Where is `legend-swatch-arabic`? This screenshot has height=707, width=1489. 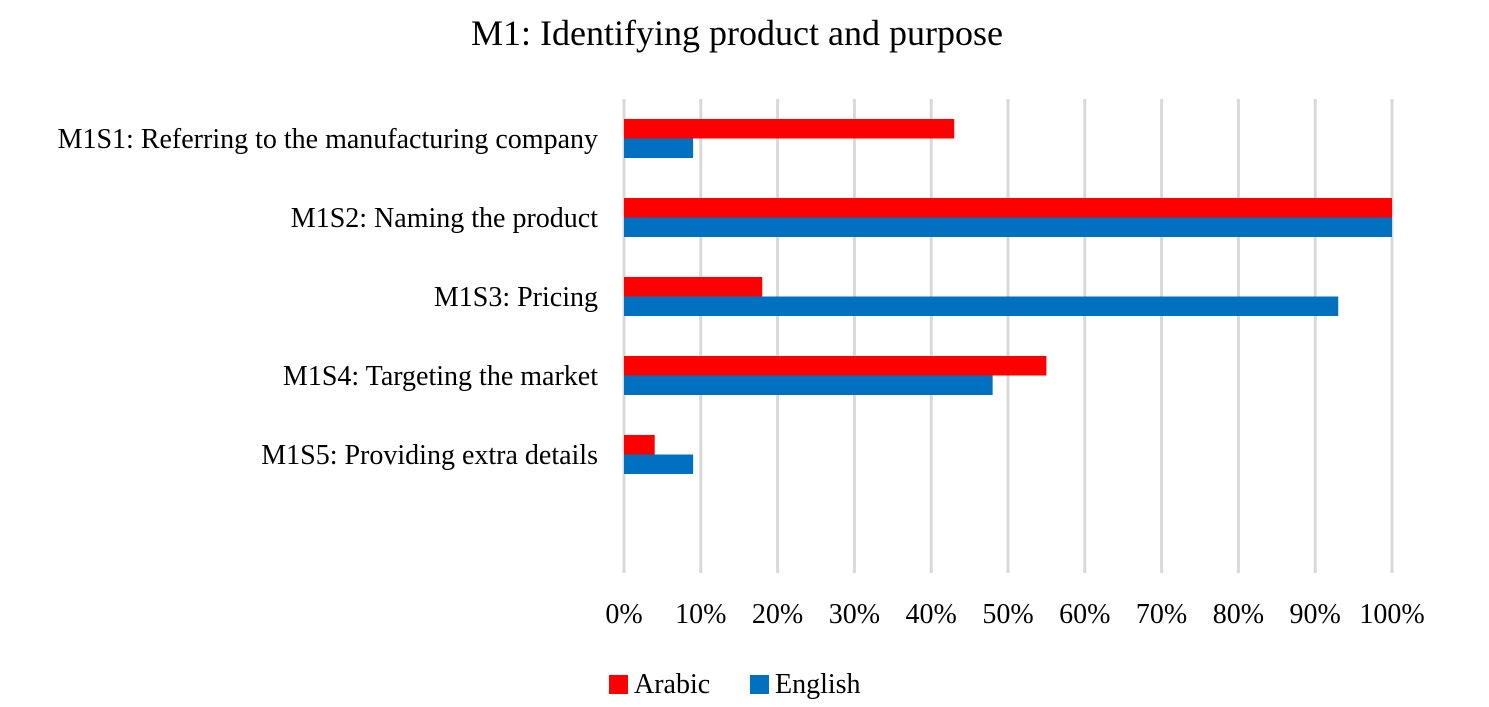
legend-swatch-arabic is located at coordinates (618, 684).